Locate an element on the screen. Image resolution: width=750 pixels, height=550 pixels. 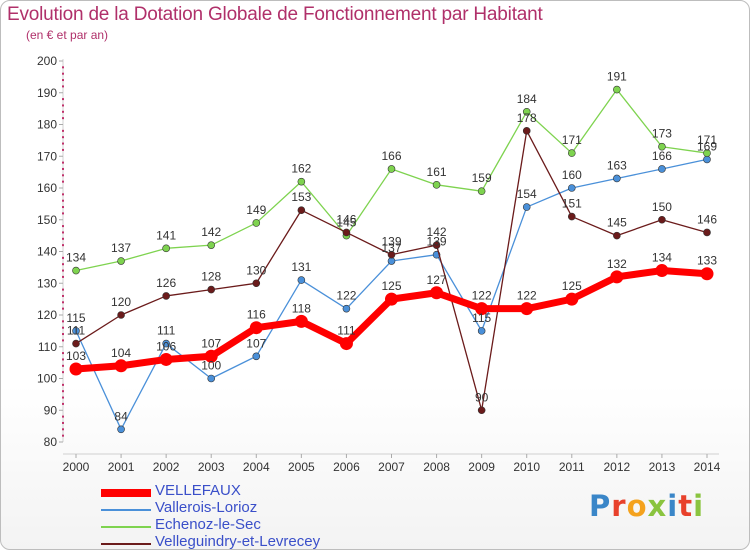
data-label: 103 is located at coordinates (76, 356).